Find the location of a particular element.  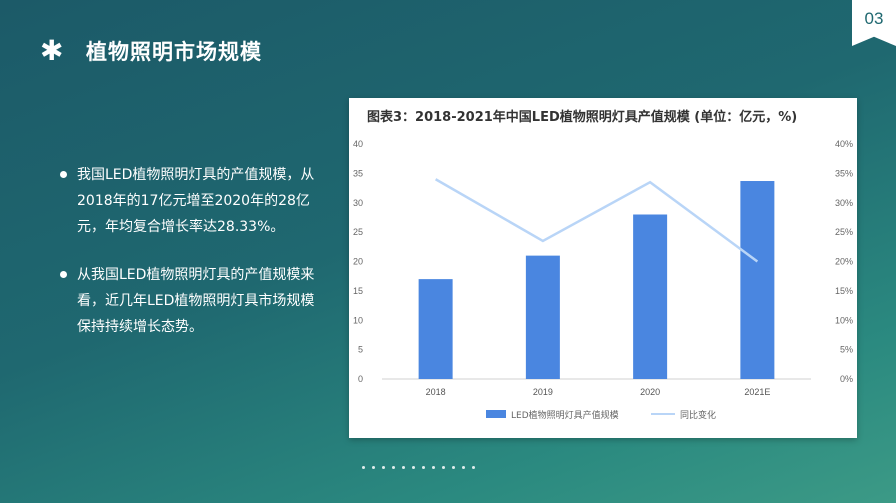

left-axis-tick-label: 25 is located at coordinates (358, 232).